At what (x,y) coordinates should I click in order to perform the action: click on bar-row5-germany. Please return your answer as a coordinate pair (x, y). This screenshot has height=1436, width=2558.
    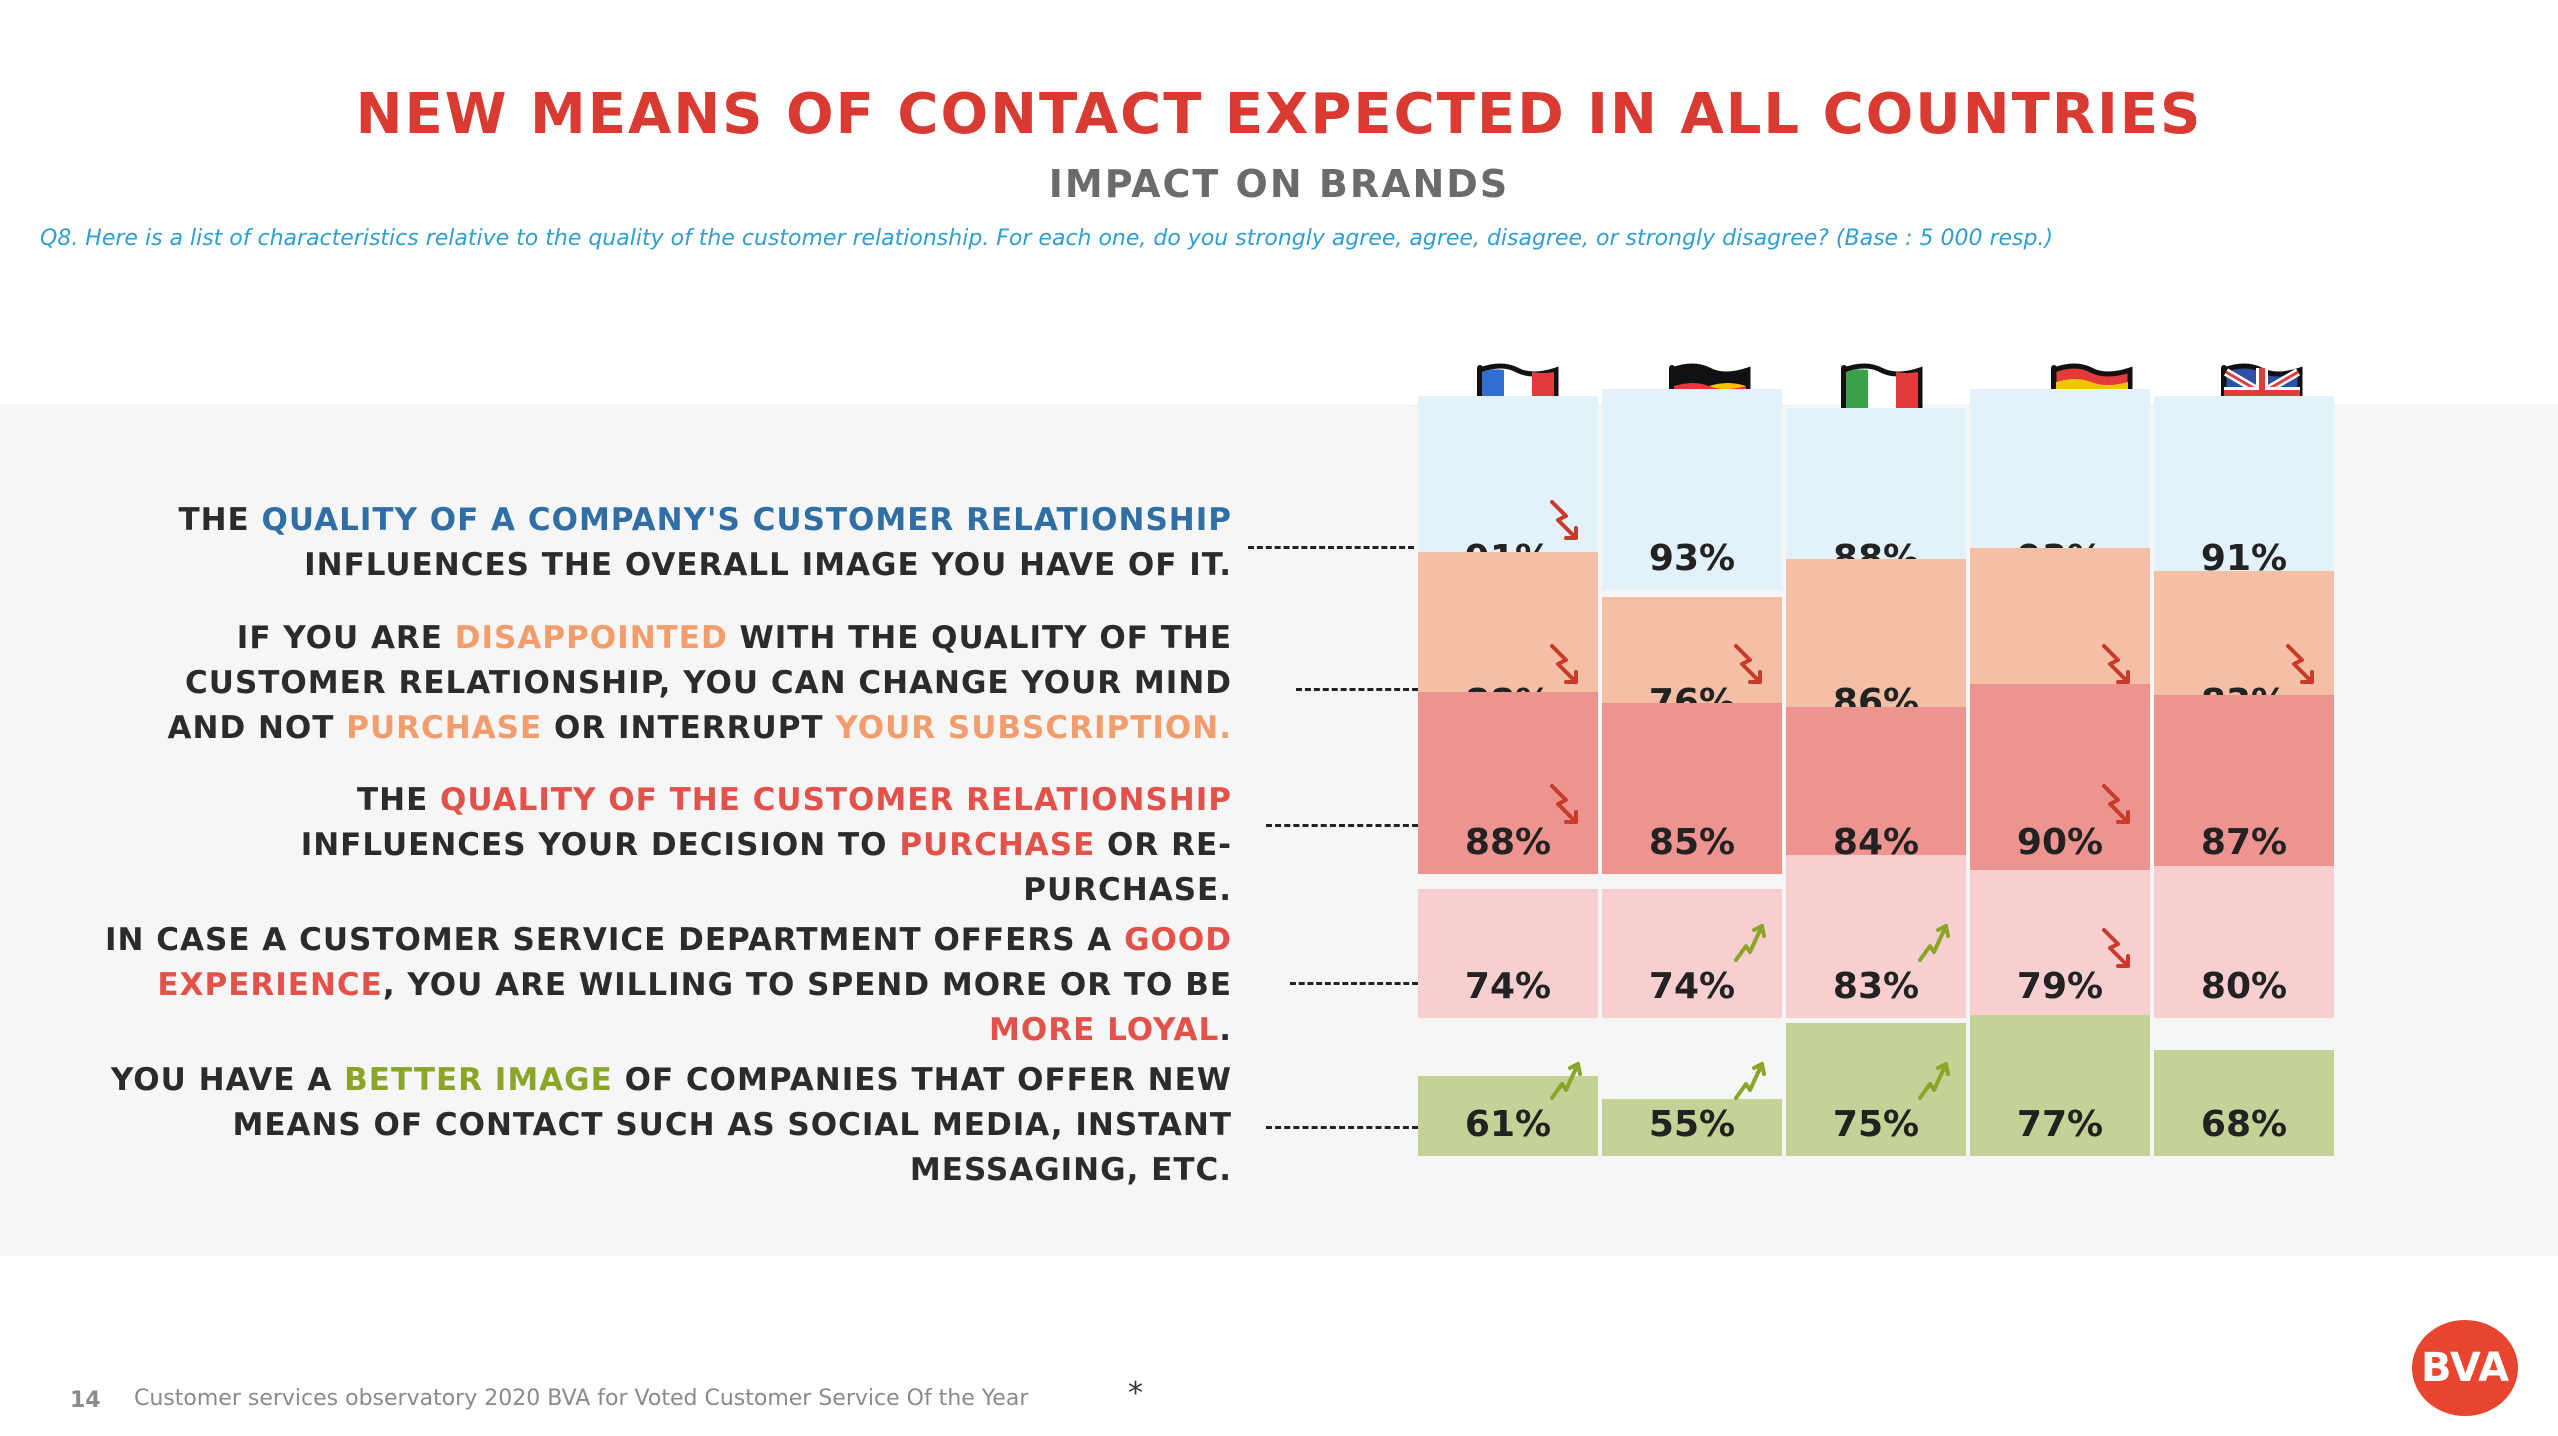
    Looking at the image, I should click on (1692, 1127).